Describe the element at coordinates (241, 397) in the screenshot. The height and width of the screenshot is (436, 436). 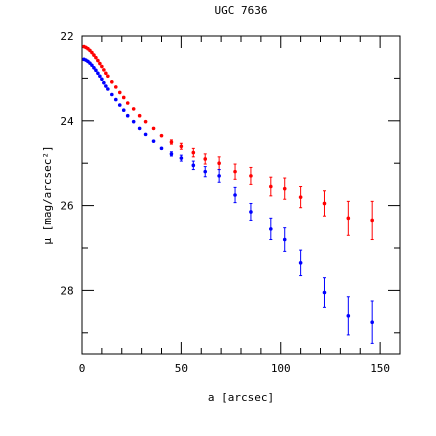
I see `x-axis-label: a [arcsec]` at that location.